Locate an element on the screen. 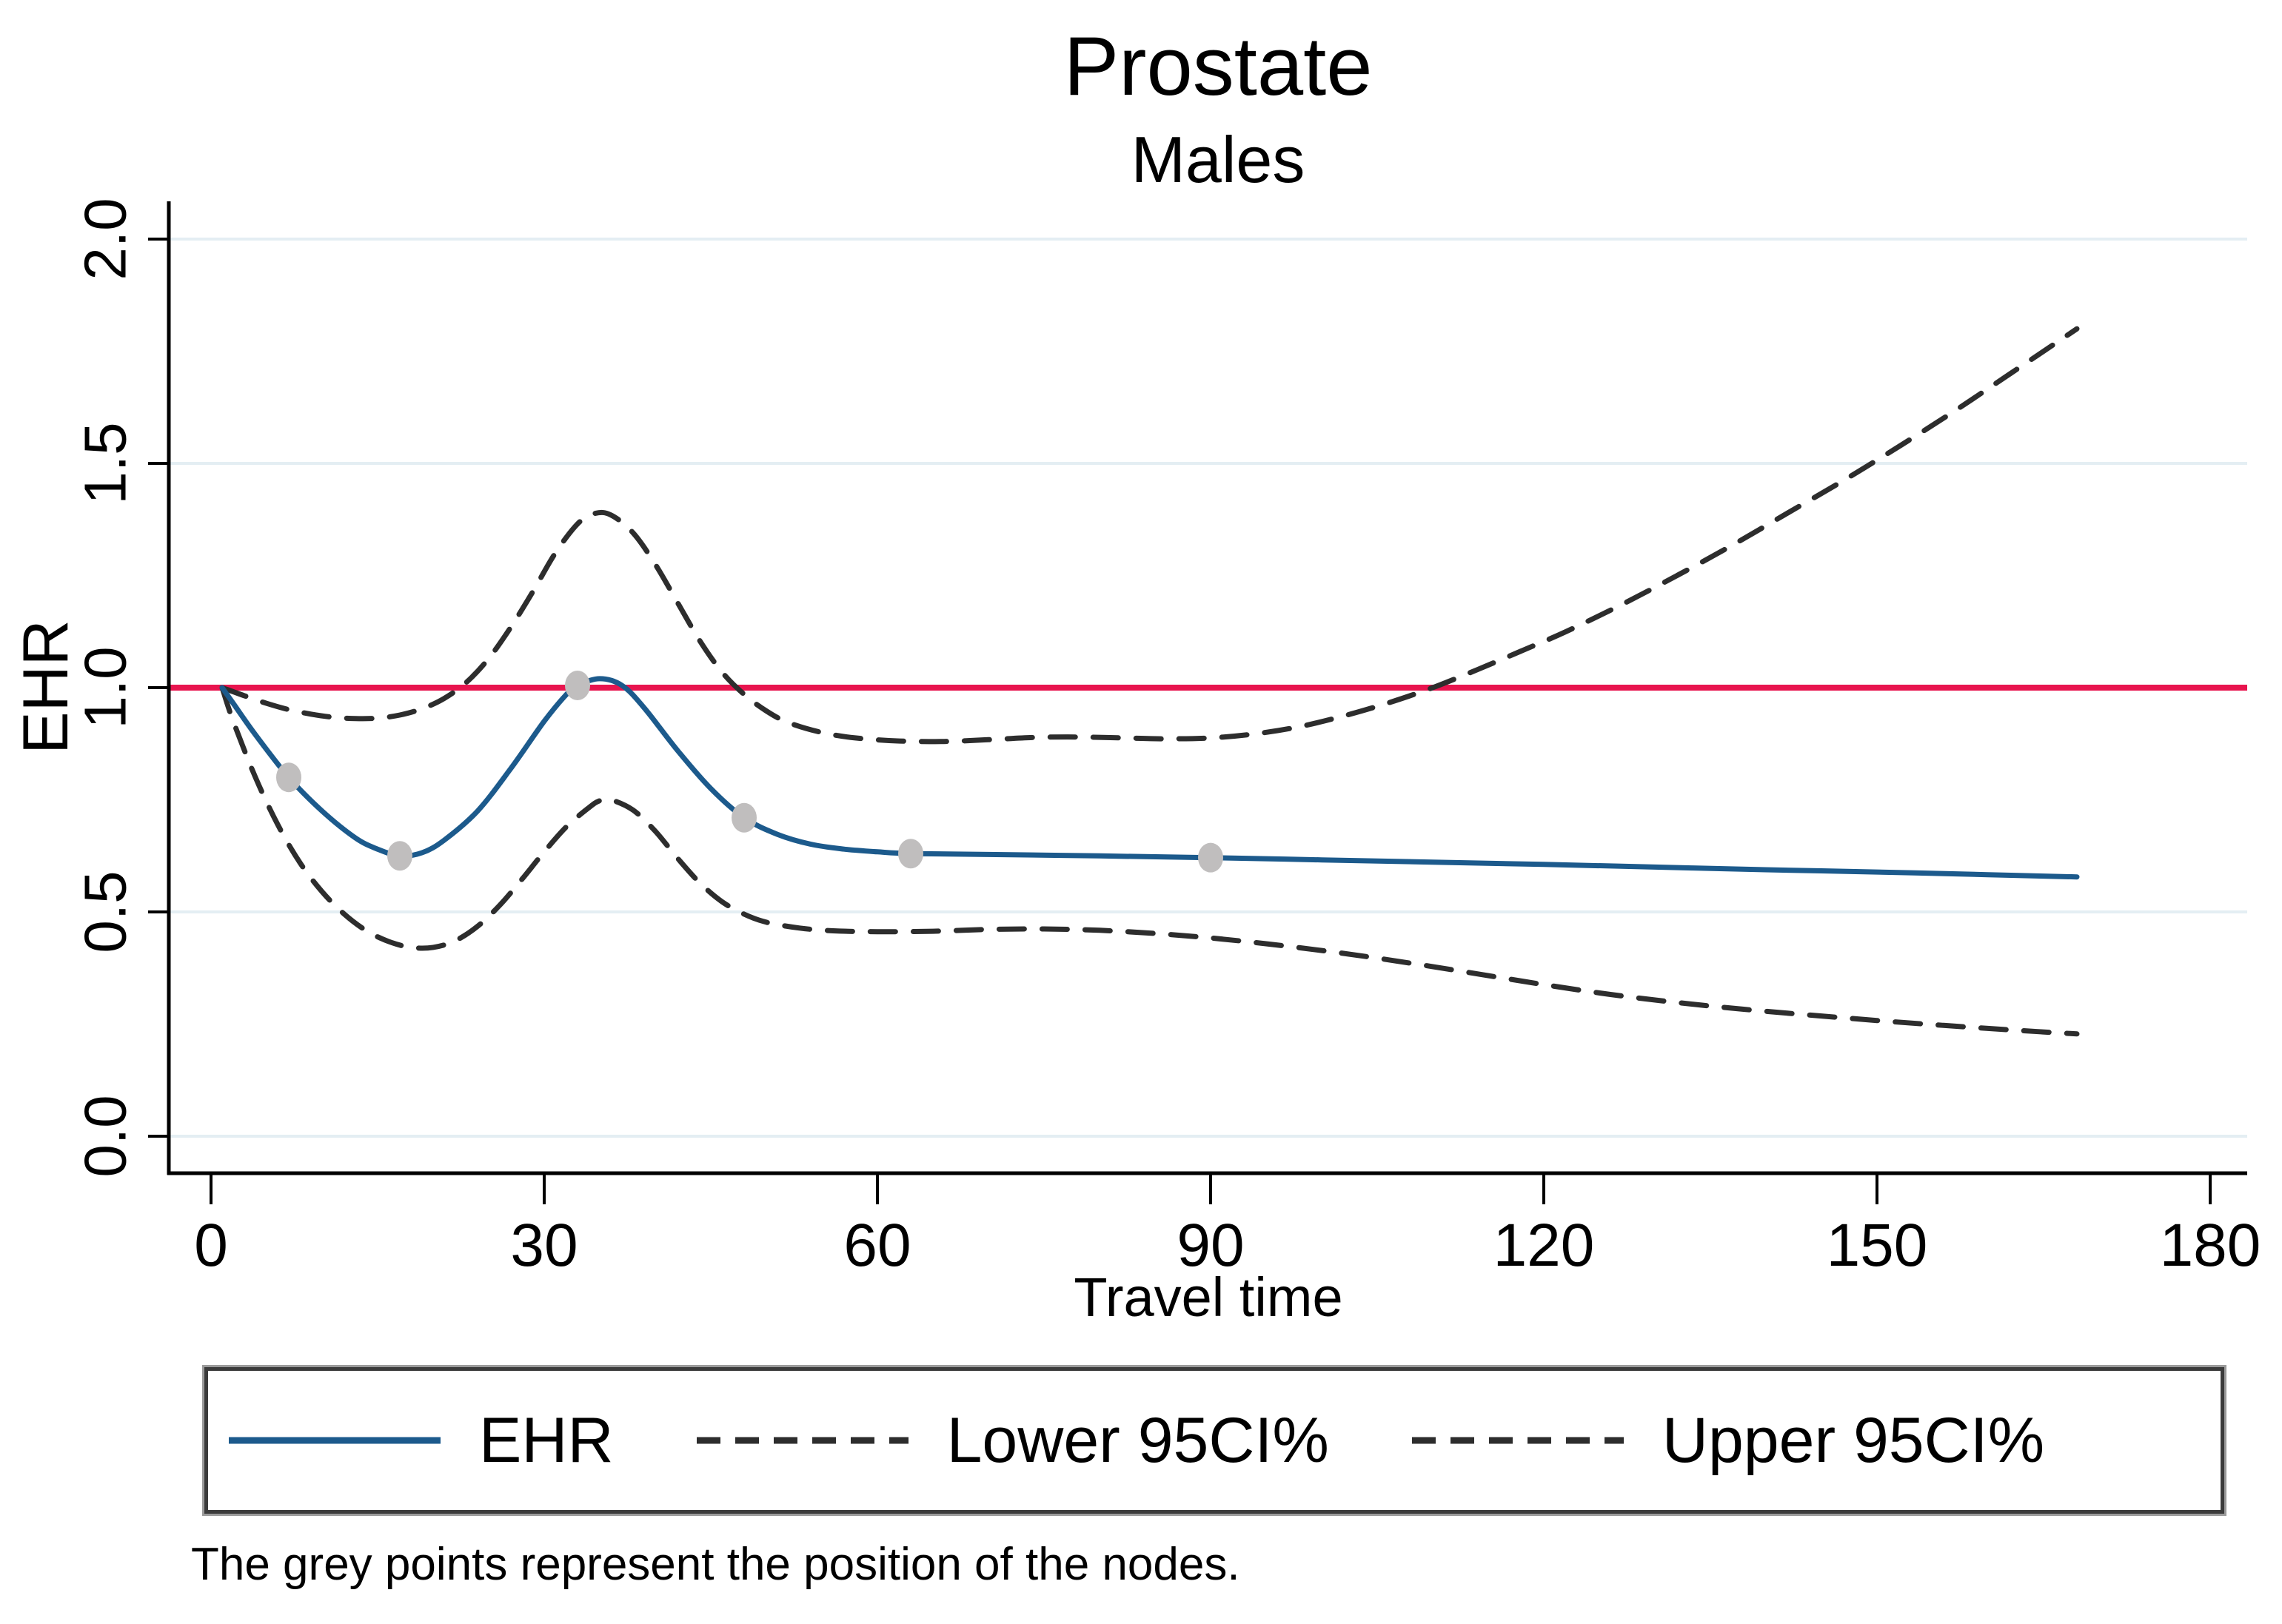  legend-swatch-ehr-line is located at coordinates (335, 1440).